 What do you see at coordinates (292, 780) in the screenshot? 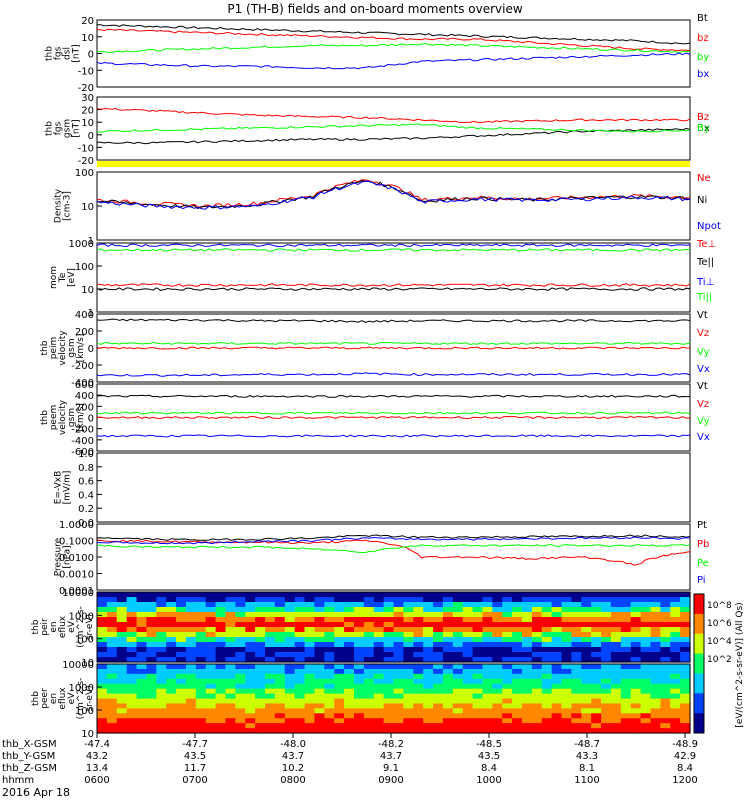
I see `orbit-value: 0800` at bounding box center [292, 780].